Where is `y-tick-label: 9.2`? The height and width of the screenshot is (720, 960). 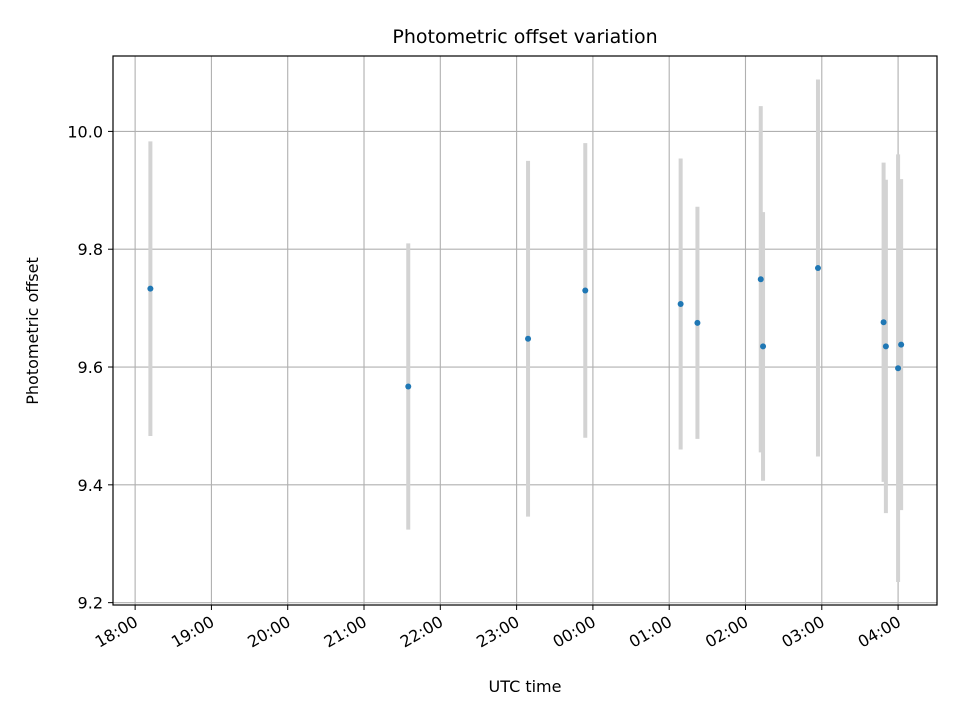 y-tick-label: 9.2 is located at coordinates (90, 603).